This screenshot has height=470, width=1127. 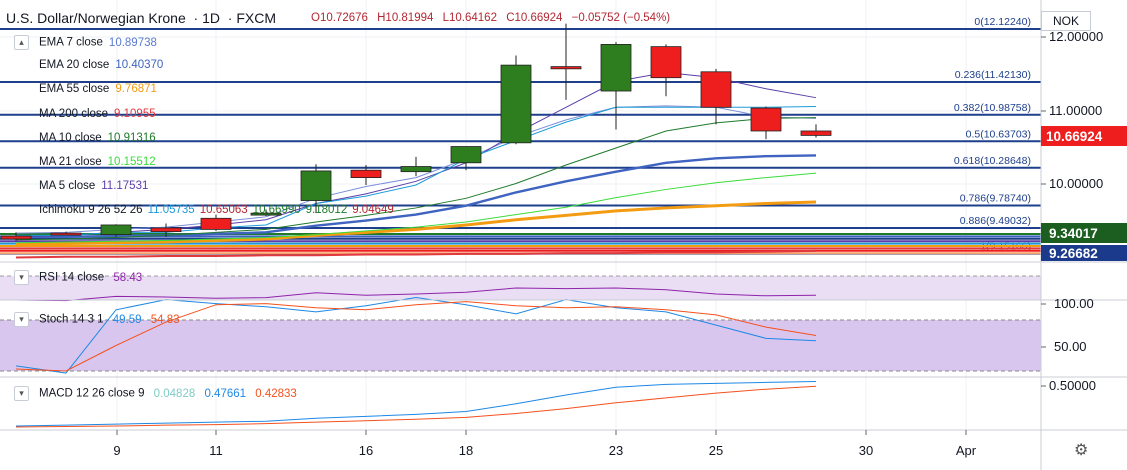 I want to click on legend-item: MA 200 close 9.10955, so click(x=97, y=114).